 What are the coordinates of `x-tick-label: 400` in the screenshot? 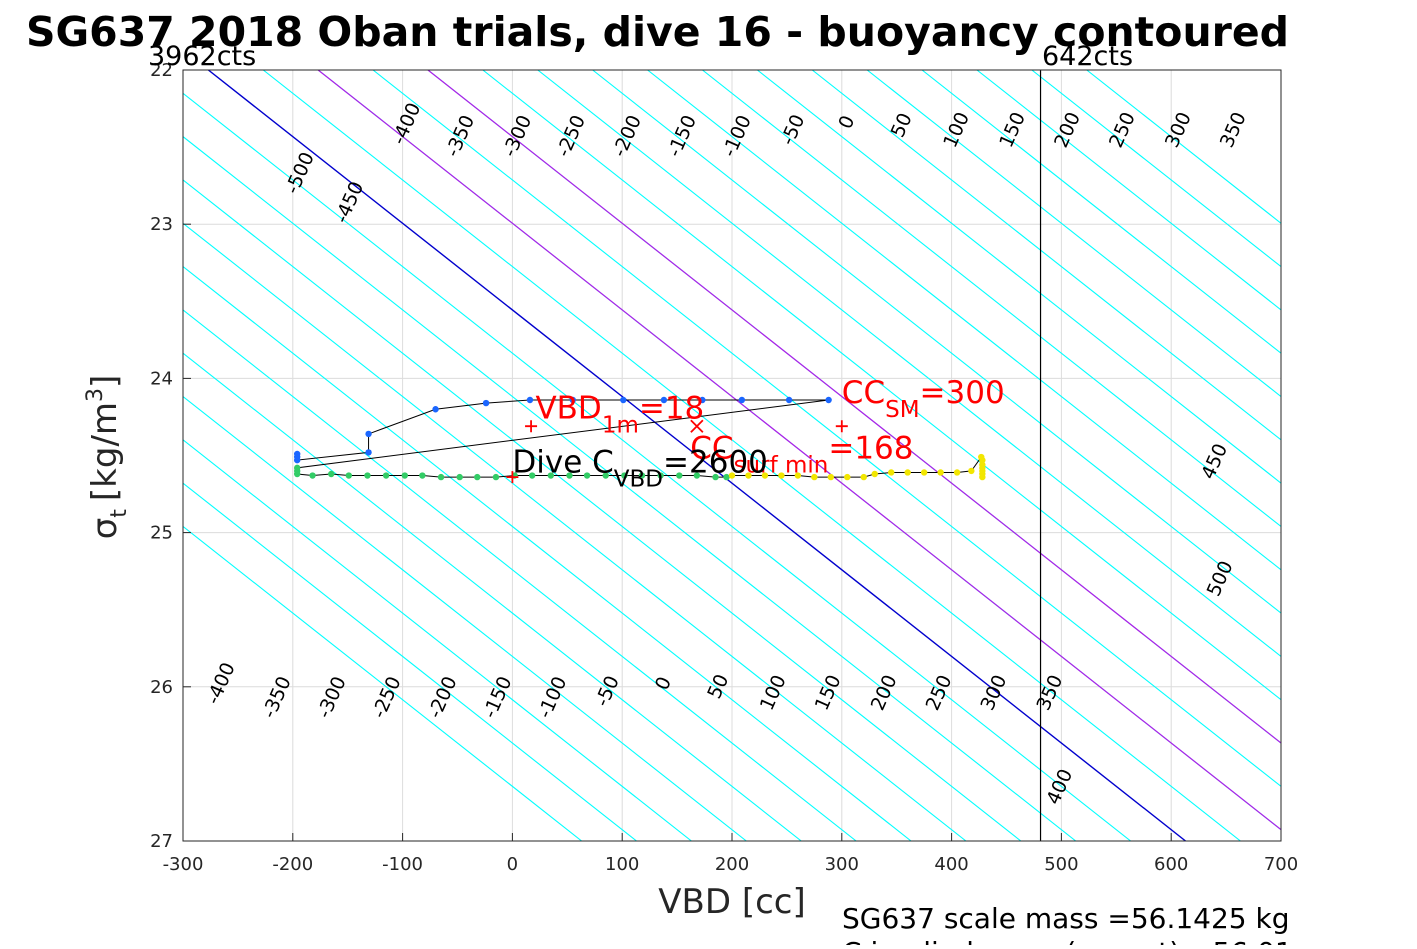 It's located at (951, 864).